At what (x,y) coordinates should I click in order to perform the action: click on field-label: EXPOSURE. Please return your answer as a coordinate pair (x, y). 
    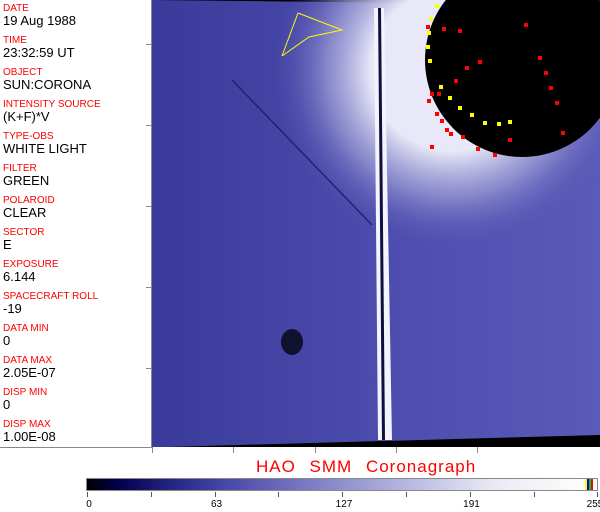
    Looking at the image, I should click on (31, 264).